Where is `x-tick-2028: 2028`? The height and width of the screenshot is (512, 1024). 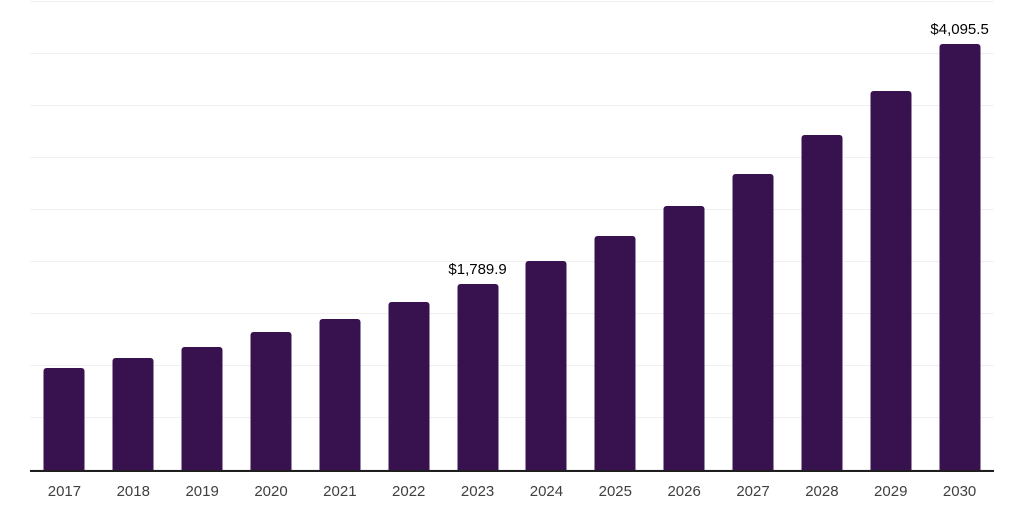 x-tick-2028: 2028 is located at coordinates (822, 491).